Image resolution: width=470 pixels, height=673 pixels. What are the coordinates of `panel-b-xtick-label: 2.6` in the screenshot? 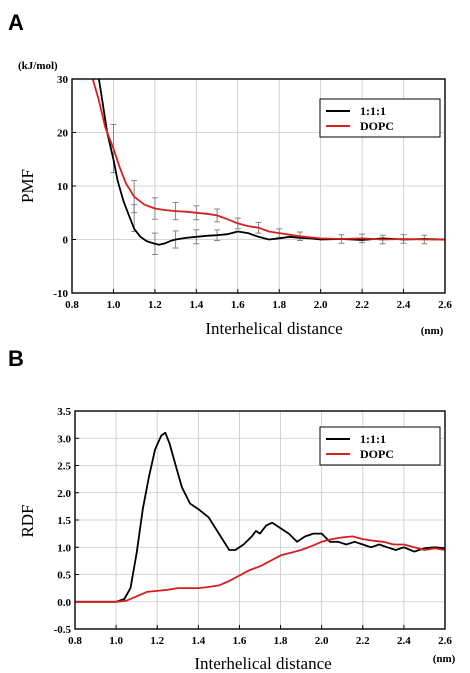 It's located at (445, 641).